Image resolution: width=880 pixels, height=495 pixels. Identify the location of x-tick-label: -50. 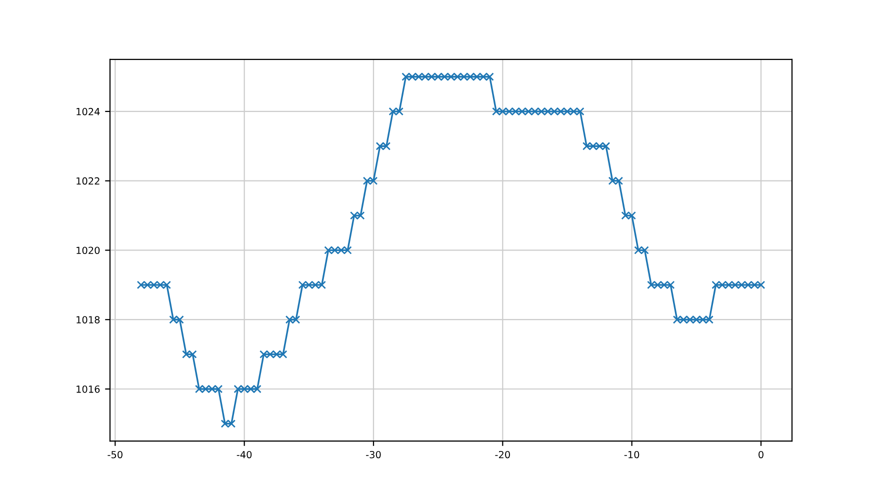
(115, 454).